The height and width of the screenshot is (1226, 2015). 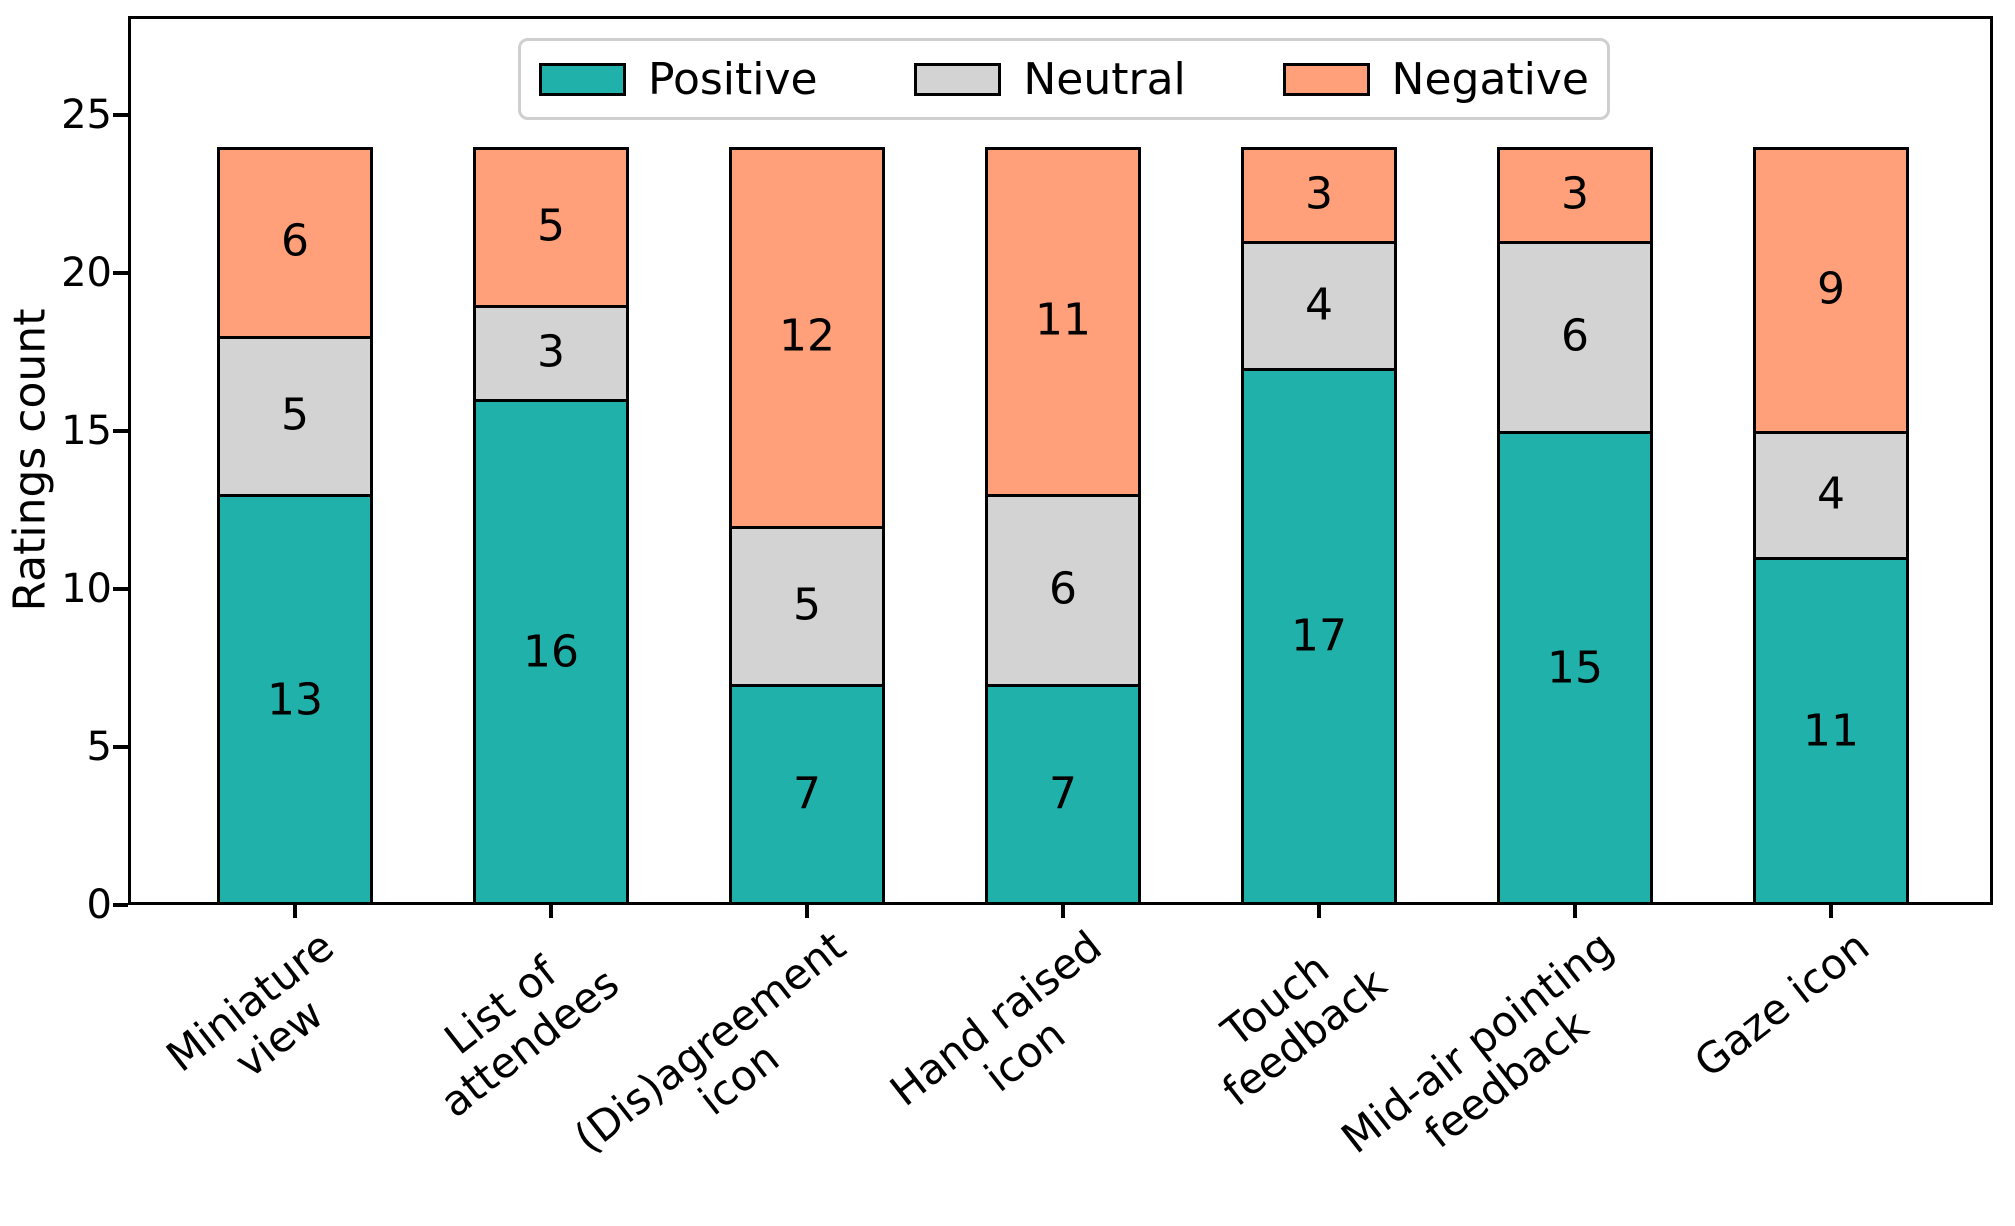 What do you see at coordinates (99, 747) in the screenshot?
I see `y-tick-label-5: 5` at bounding box center [99, 747].